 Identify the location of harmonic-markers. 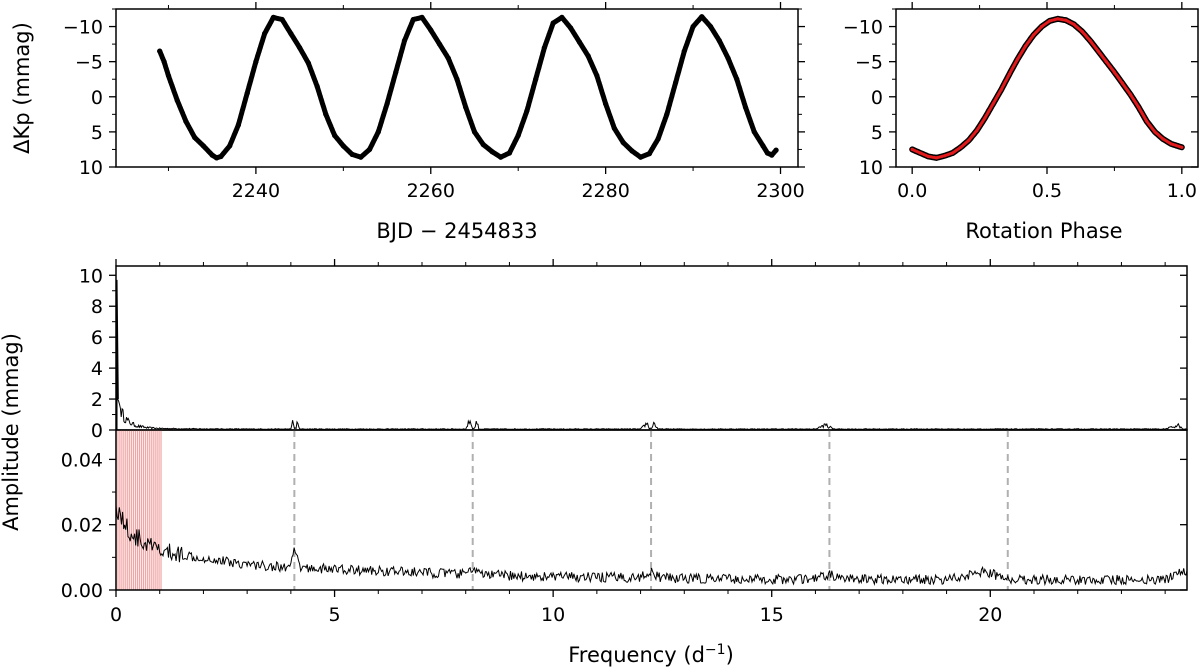
(651, 510).